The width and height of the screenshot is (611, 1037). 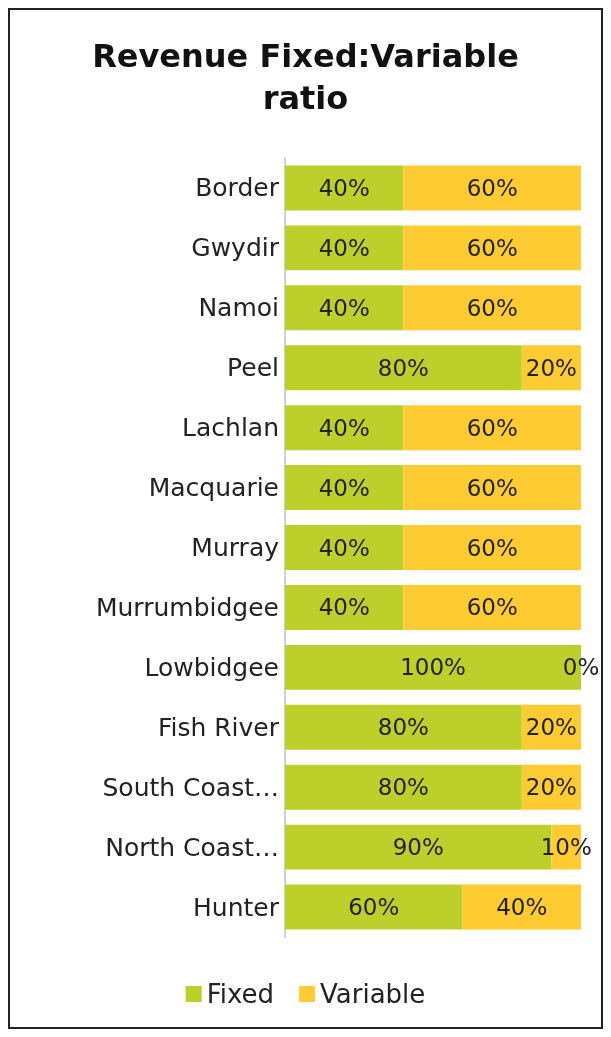 I want to click on y-tick-label: Murrumbidgee, so click(x=187, y=607).